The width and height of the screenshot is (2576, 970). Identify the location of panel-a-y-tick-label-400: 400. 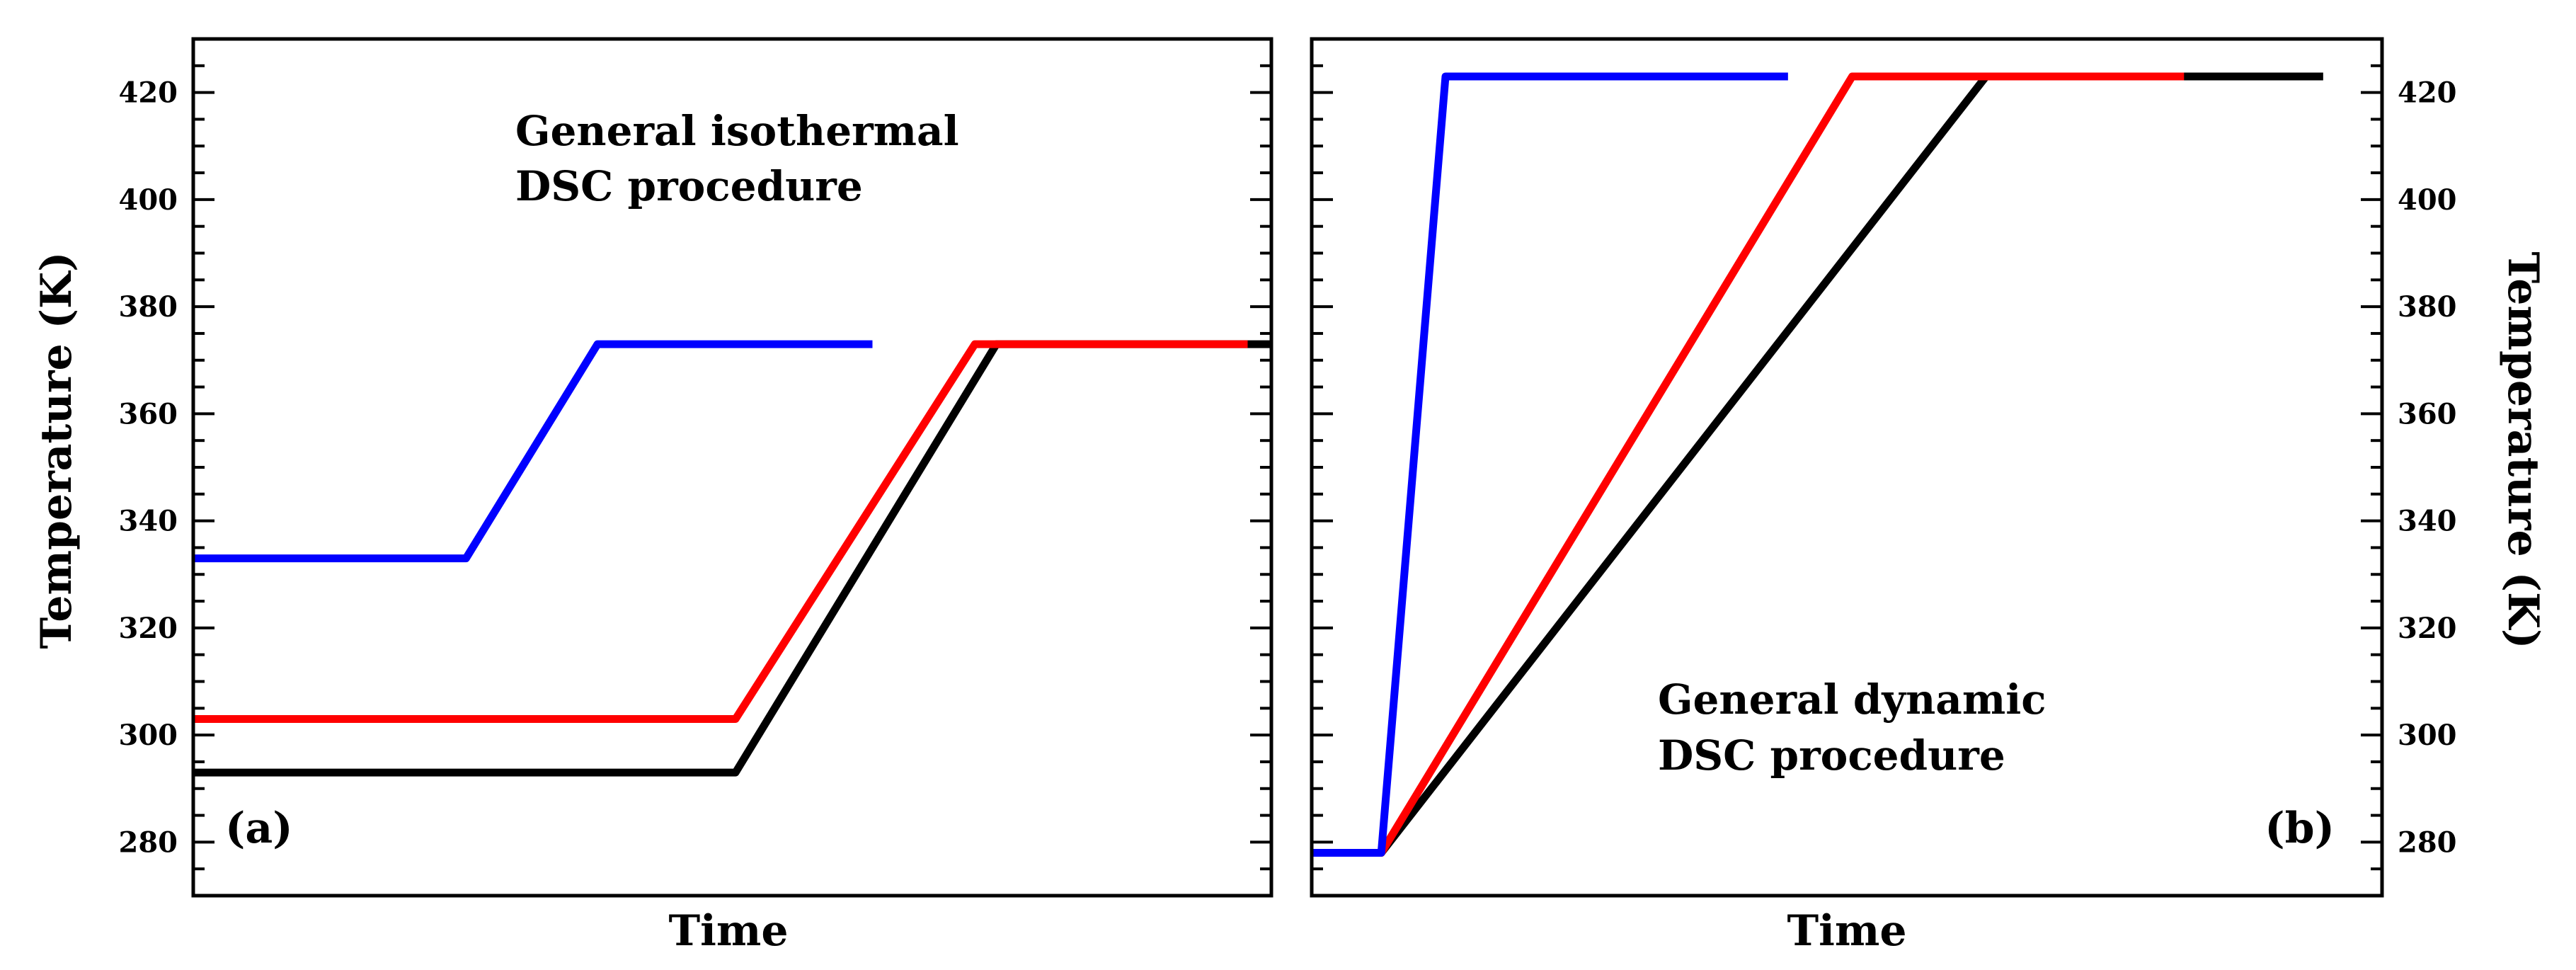
(148, 200).